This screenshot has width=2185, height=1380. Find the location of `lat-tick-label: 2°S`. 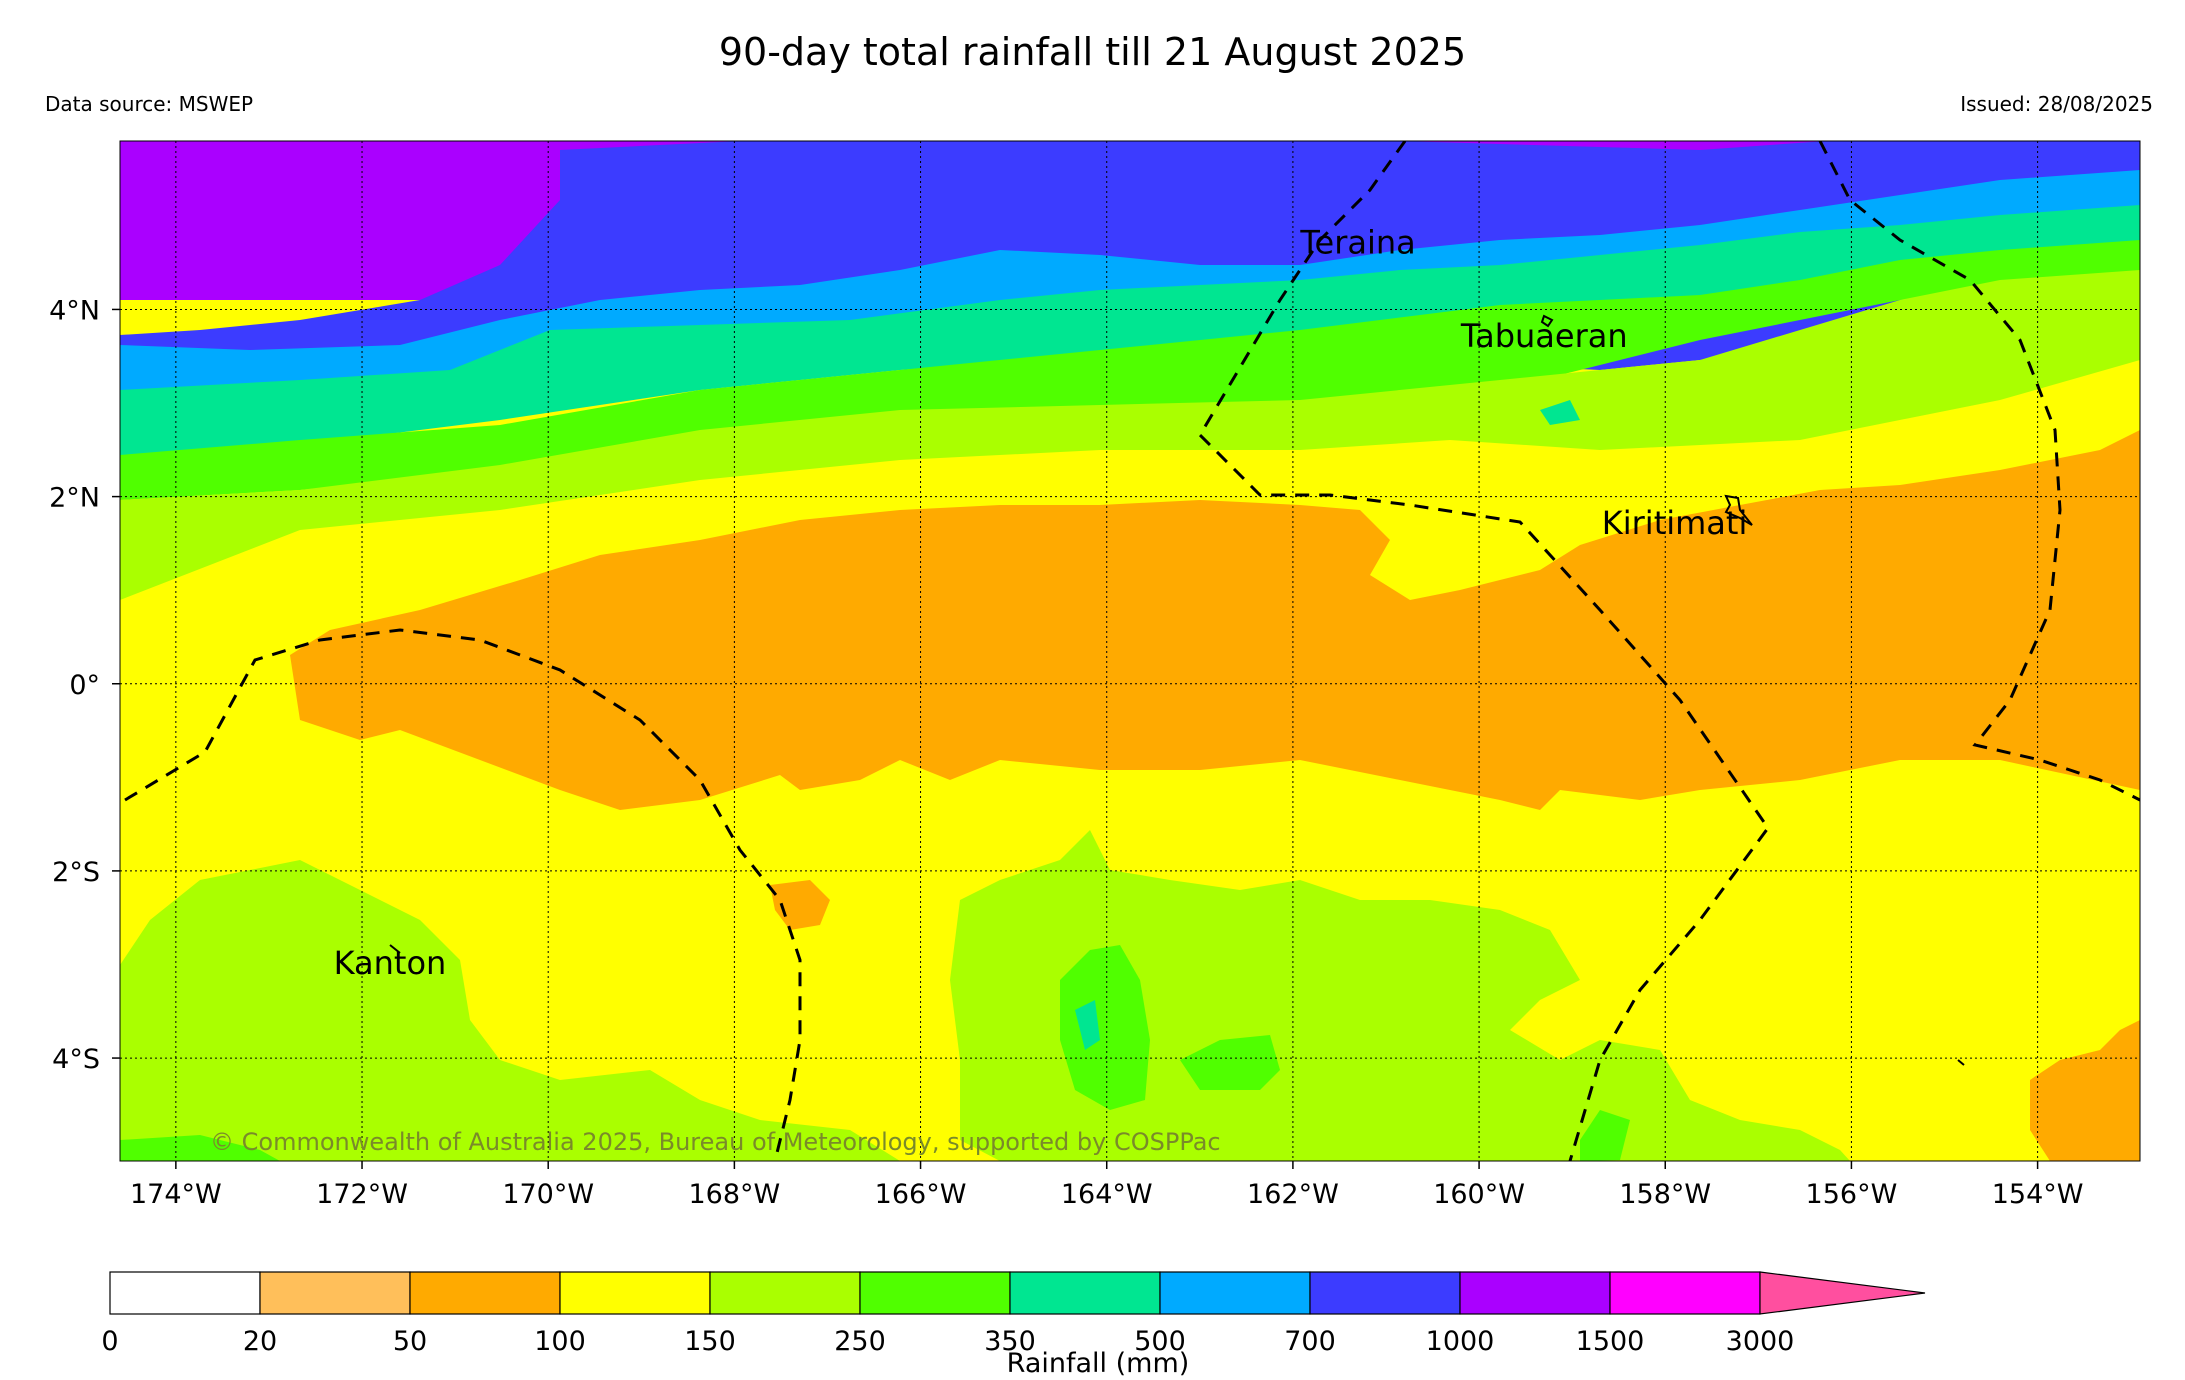

lat-tick-label: 2°S is located at coordinates (76, 872).